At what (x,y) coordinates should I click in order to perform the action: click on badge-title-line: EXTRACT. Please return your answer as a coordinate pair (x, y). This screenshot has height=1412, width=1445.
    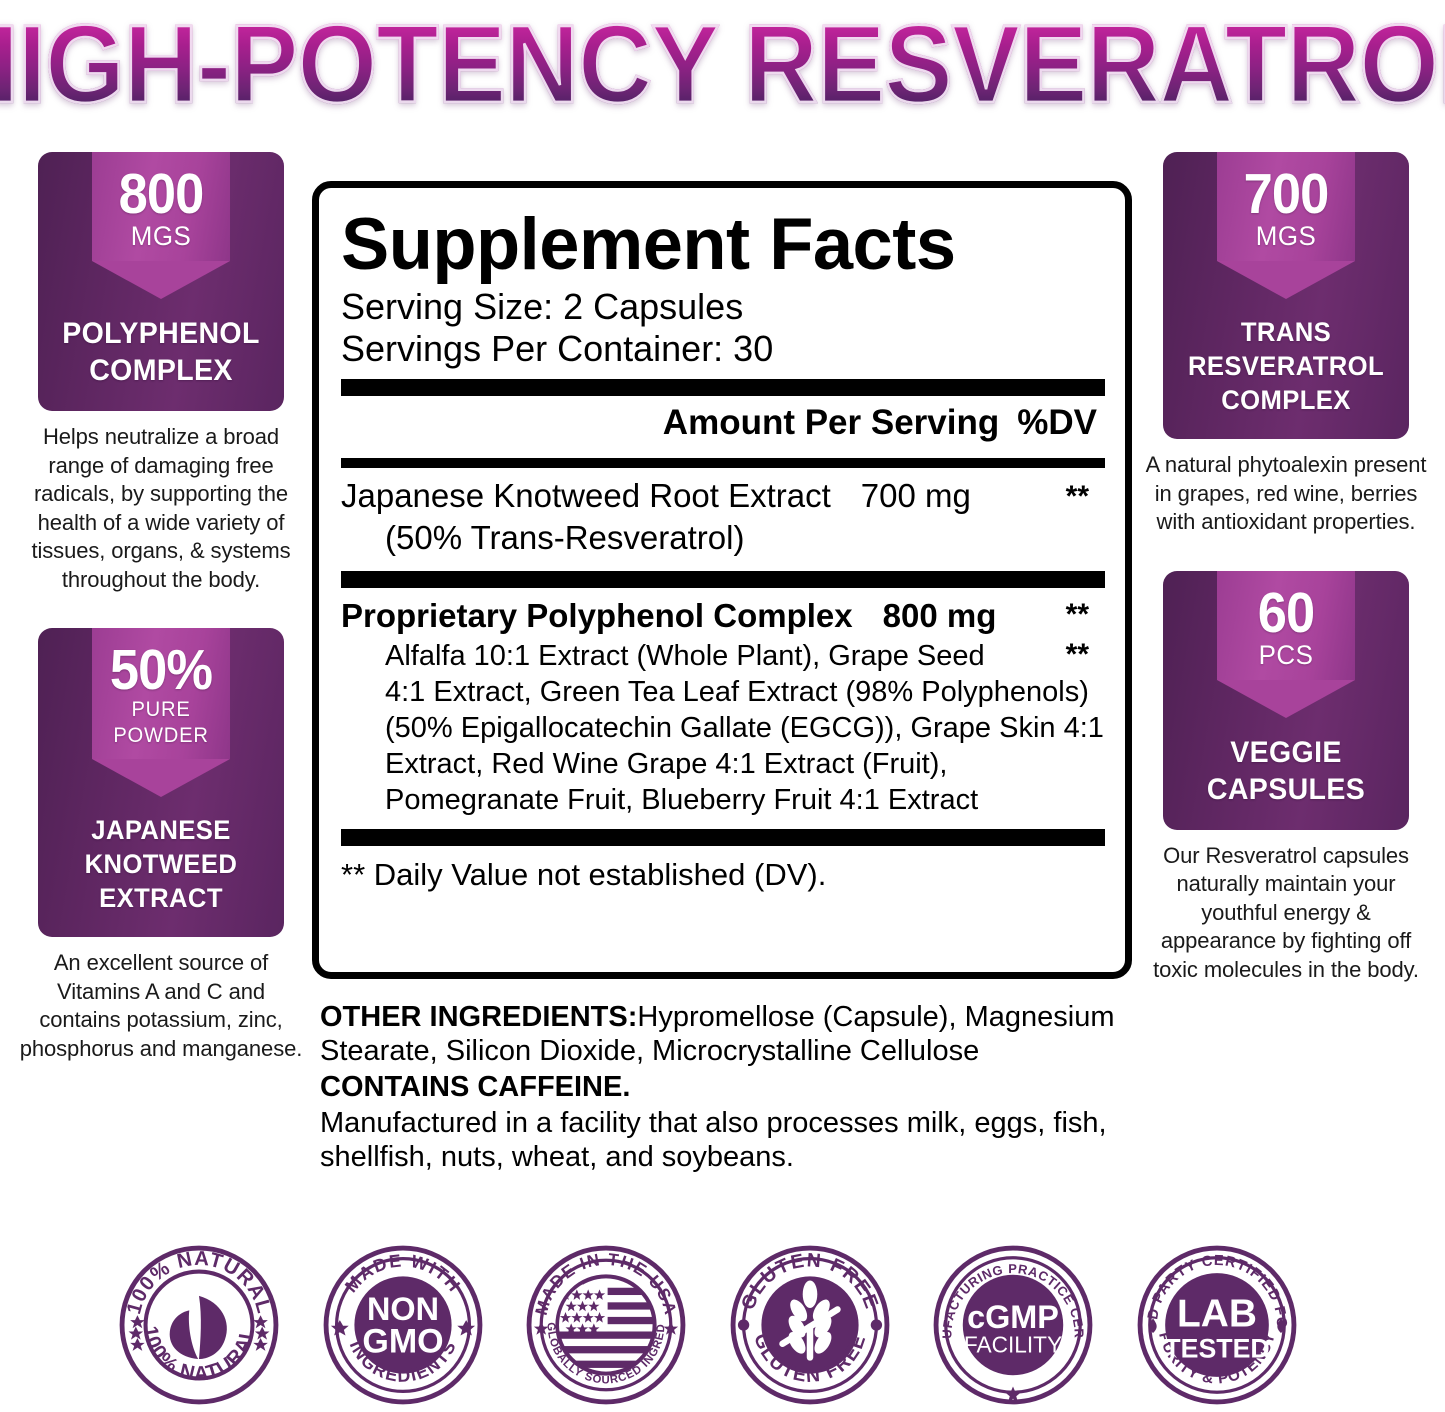
    Looking at the image, I should click on (161, 898).